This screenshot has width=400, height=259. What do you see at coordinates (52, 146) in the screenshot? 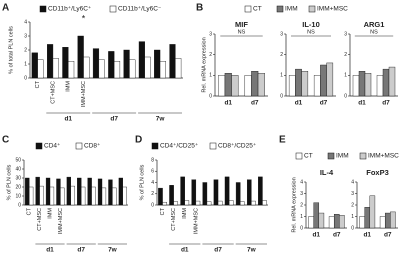
I see `legend-label: CD4⁺` at bounding box center [52, 146].